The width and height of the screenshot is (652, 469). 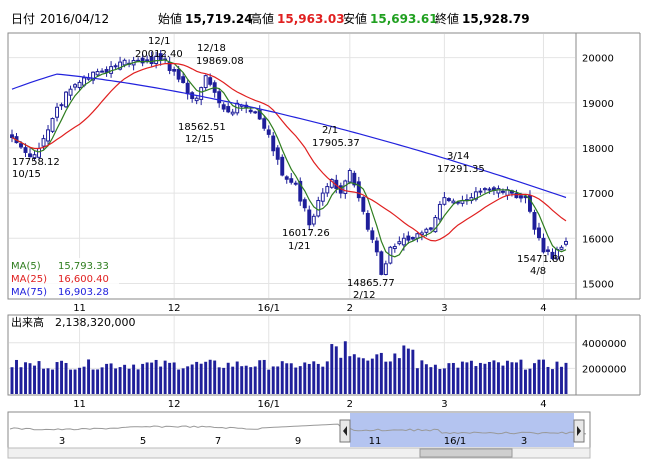 What do you see at coordinates (404, 19) in the screenshot?
I see `low-value: 15,693.61` at bounding box center [404, 19].